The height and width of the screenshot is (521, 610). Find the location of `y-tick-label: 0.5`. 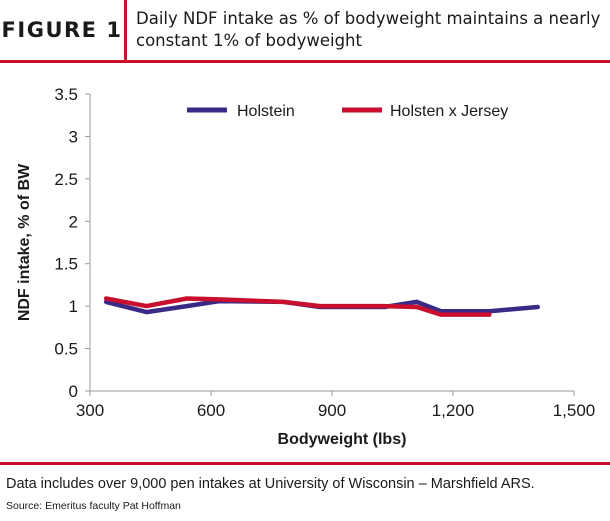

y-tick-label: 0.5 is located at coordinates (66, 349).